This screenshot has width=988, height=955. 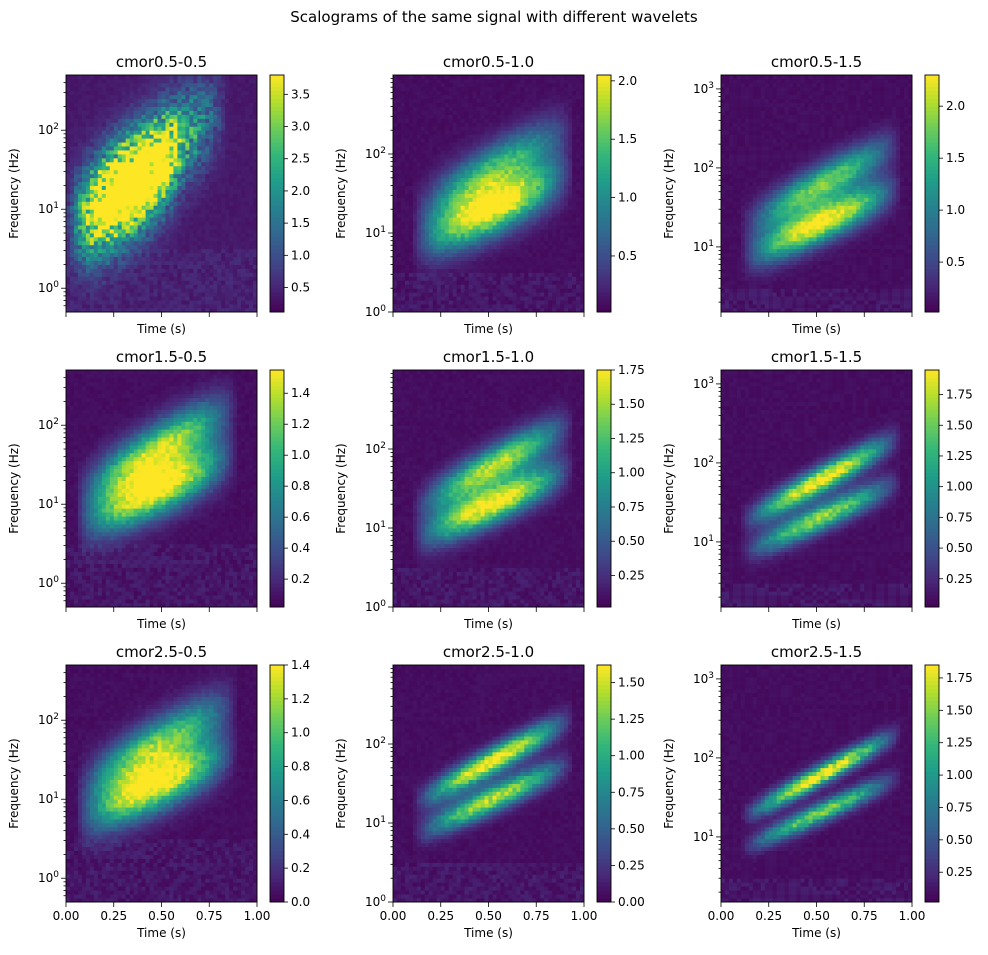 I want to click on colorbar-tick-label: 0.00, so click(x=631, y=902).